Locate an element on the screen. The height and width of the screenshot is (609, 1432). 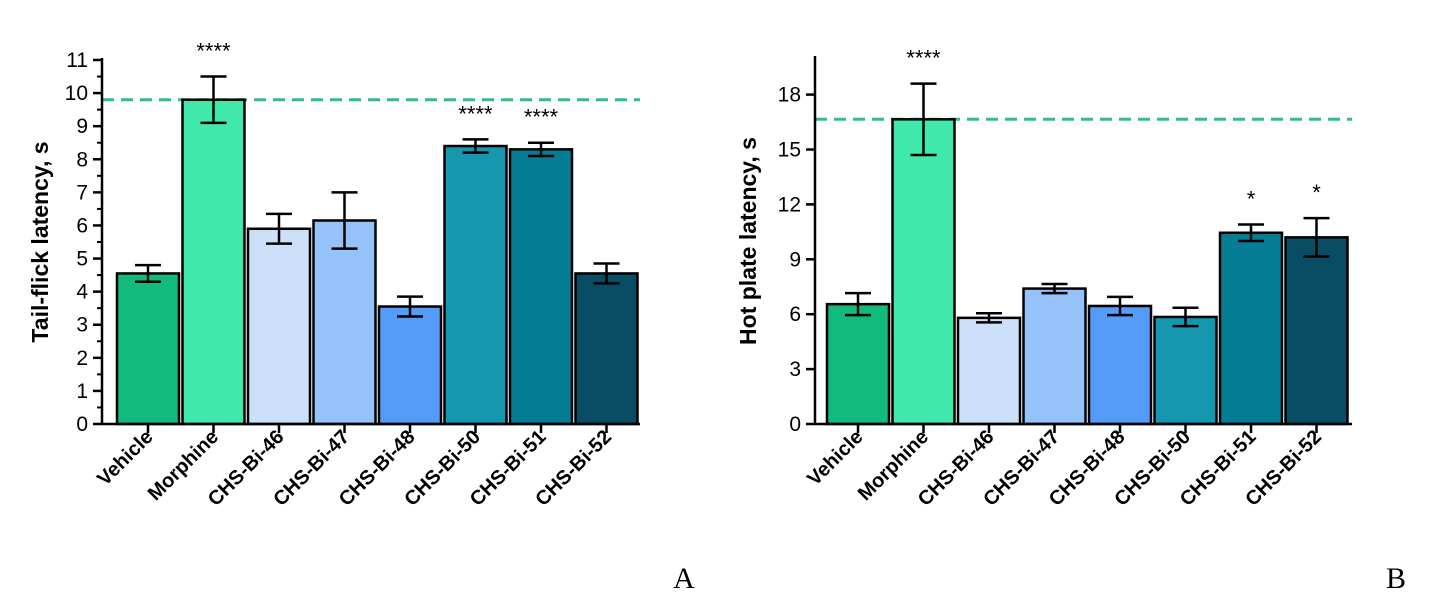
y-tick-label-4: 12 is located at coordinates (789, 204).